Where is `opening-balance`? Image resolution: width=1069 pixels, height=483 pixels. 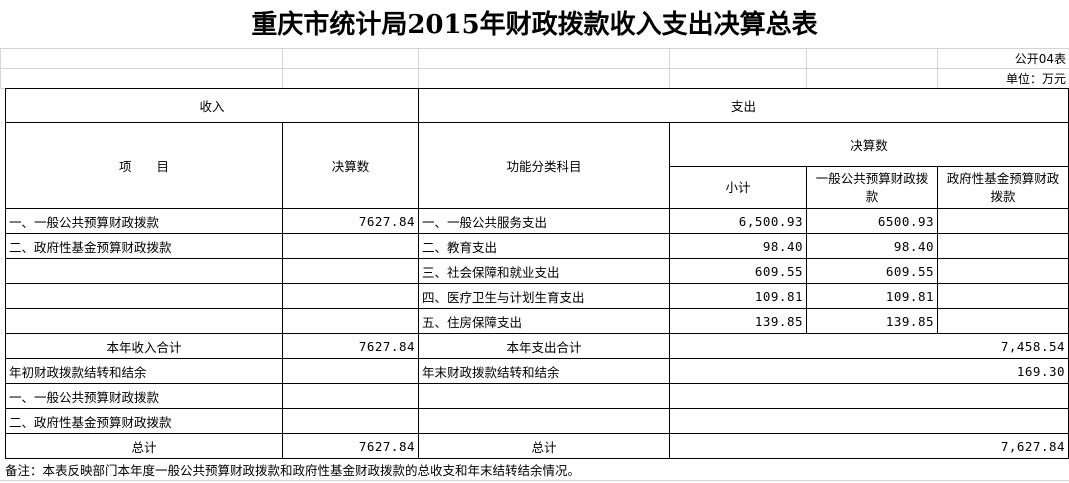 opening-balance is located at coordinates (350, 371).